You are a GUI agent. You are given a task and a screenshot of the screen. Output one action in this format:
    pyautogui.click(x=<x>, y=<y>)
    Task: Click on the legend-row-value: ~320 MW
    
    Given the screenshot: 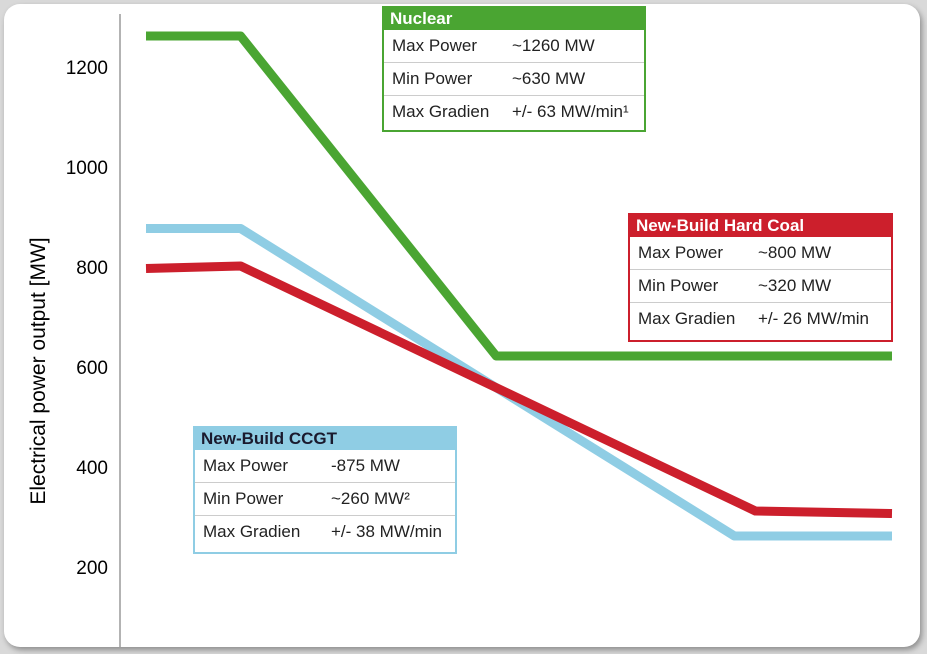 What is the action you would take?
    pyautogui.click(x=795, y=285)
    